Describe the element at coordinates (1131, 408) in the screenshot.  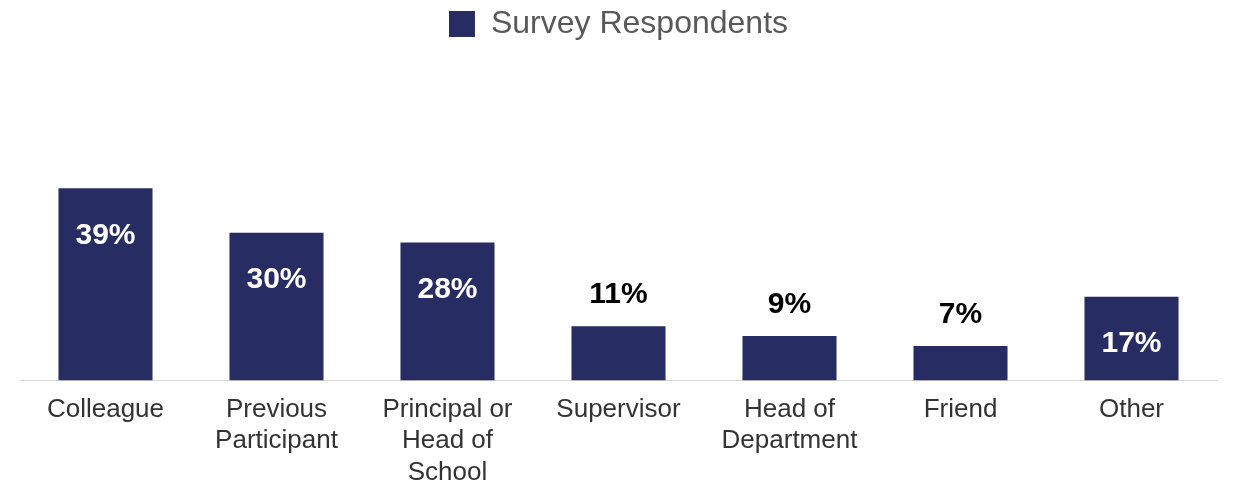
I see `x-tick-label: Other` at that location.